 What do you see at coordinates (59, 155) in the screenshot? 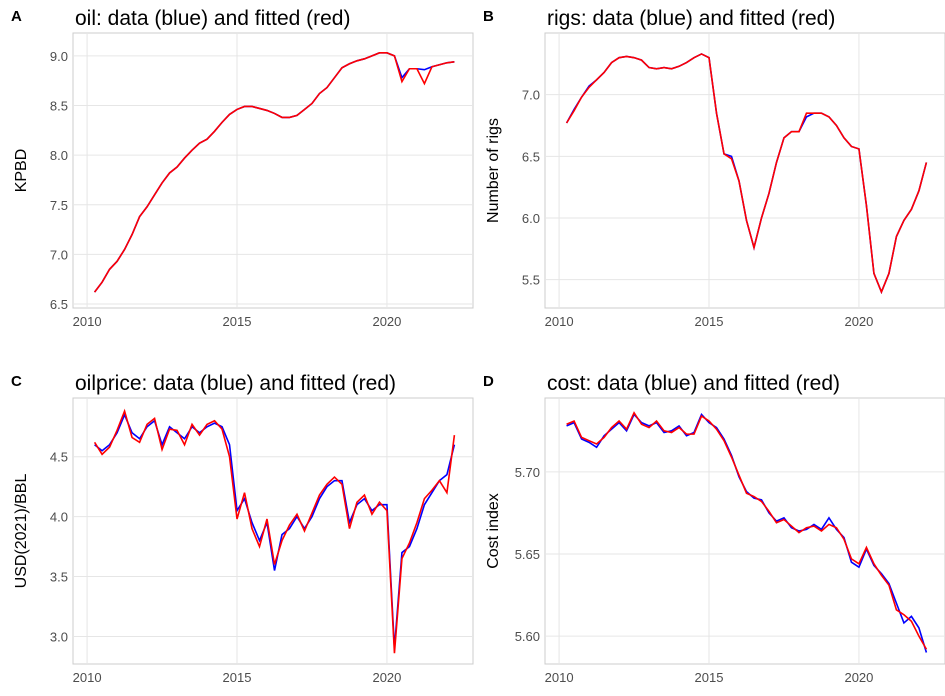
I see `y-tick-label: 8.0` at bounding box center [59, 155].